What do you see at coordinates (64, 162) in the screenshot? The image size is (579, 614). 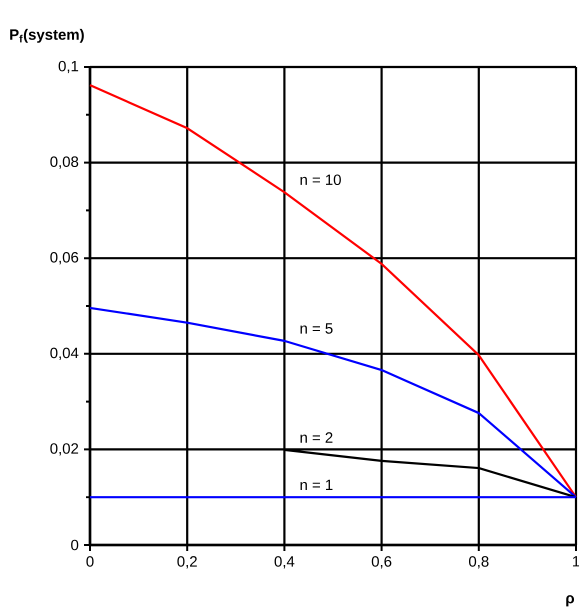 I see `y-tick-label: 0,08` at bounding box center [64, 162].